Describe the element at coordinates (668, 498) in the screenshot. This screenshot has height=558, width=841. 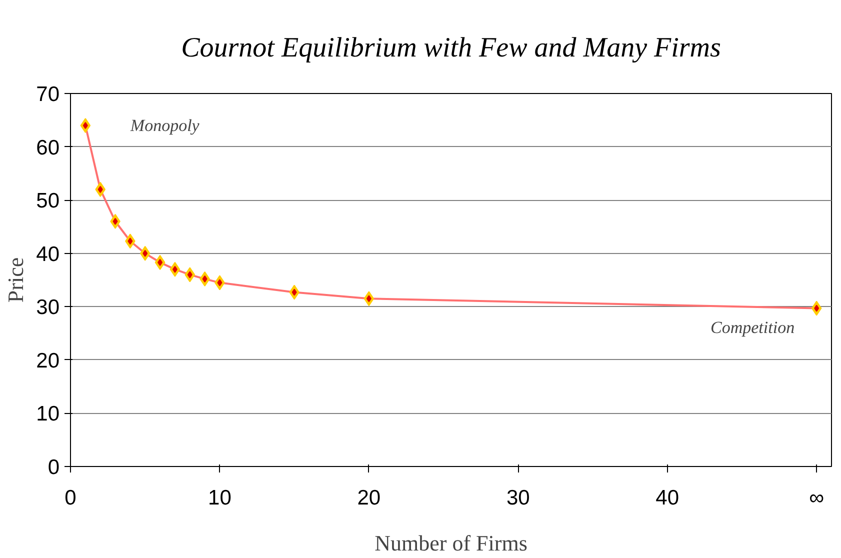
I see `x-tick-label: 40` at that location.